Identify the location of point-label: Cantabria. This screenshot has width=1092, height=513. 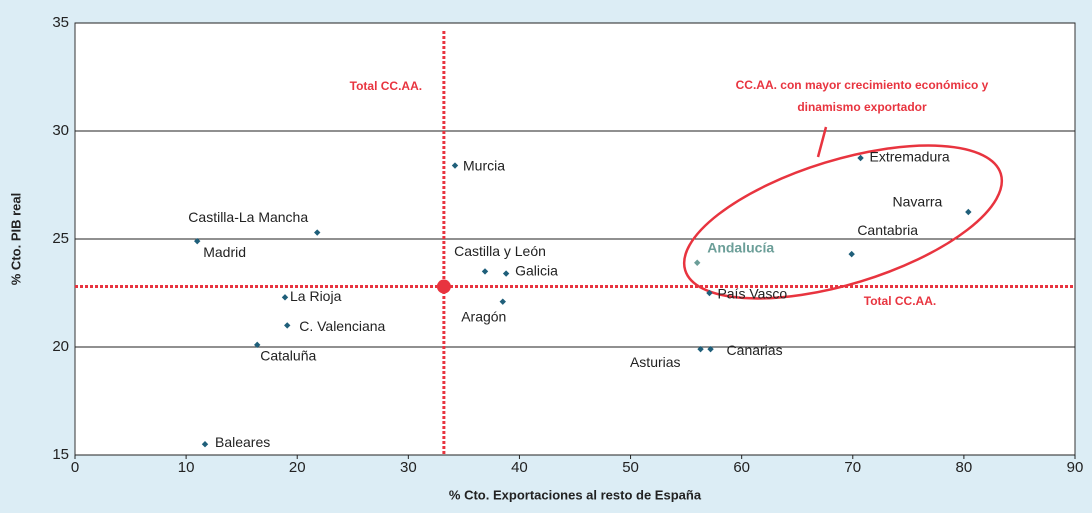
(887, 230).